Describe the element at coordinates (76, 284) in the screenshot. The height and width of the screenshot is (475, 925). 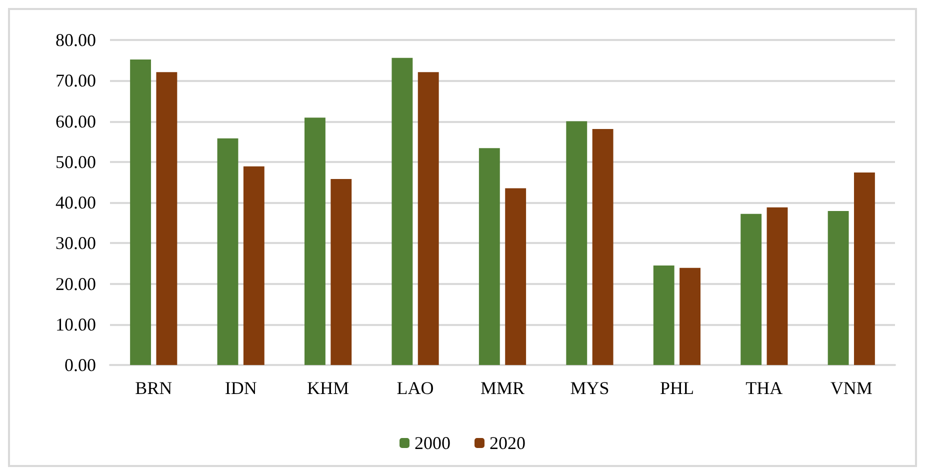
I see `y-tick-label: 20.00` at that location.